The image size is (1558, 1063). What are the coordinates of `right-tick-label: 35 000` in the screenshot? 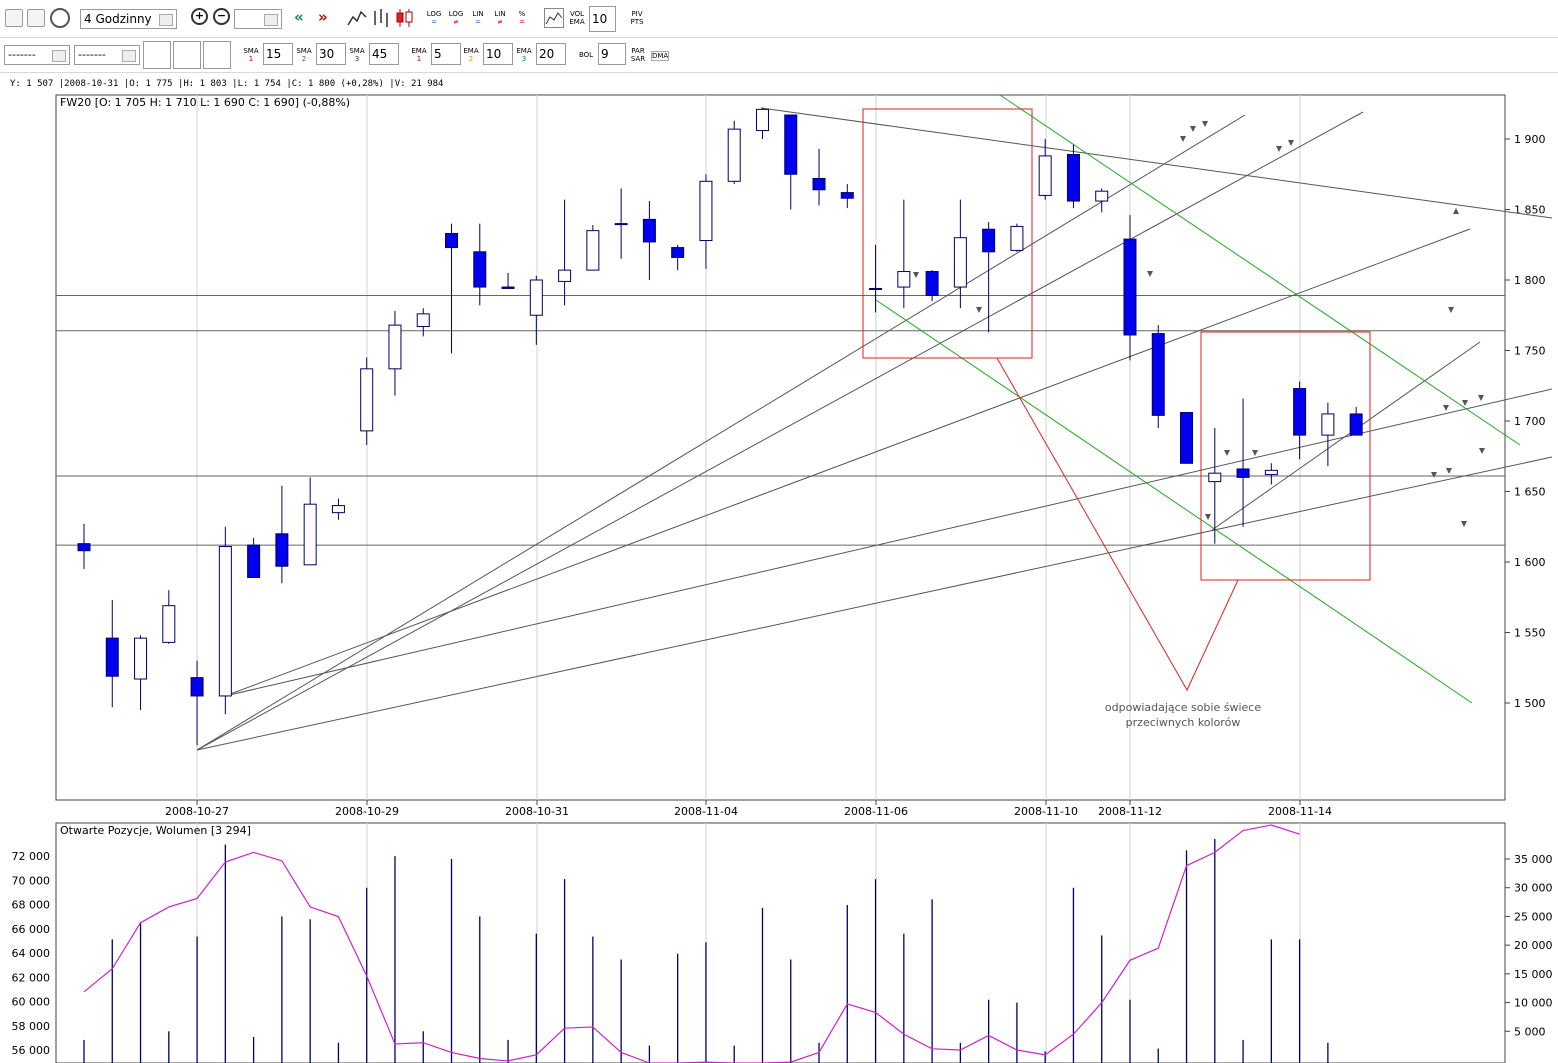 It's located at (1533, 859).